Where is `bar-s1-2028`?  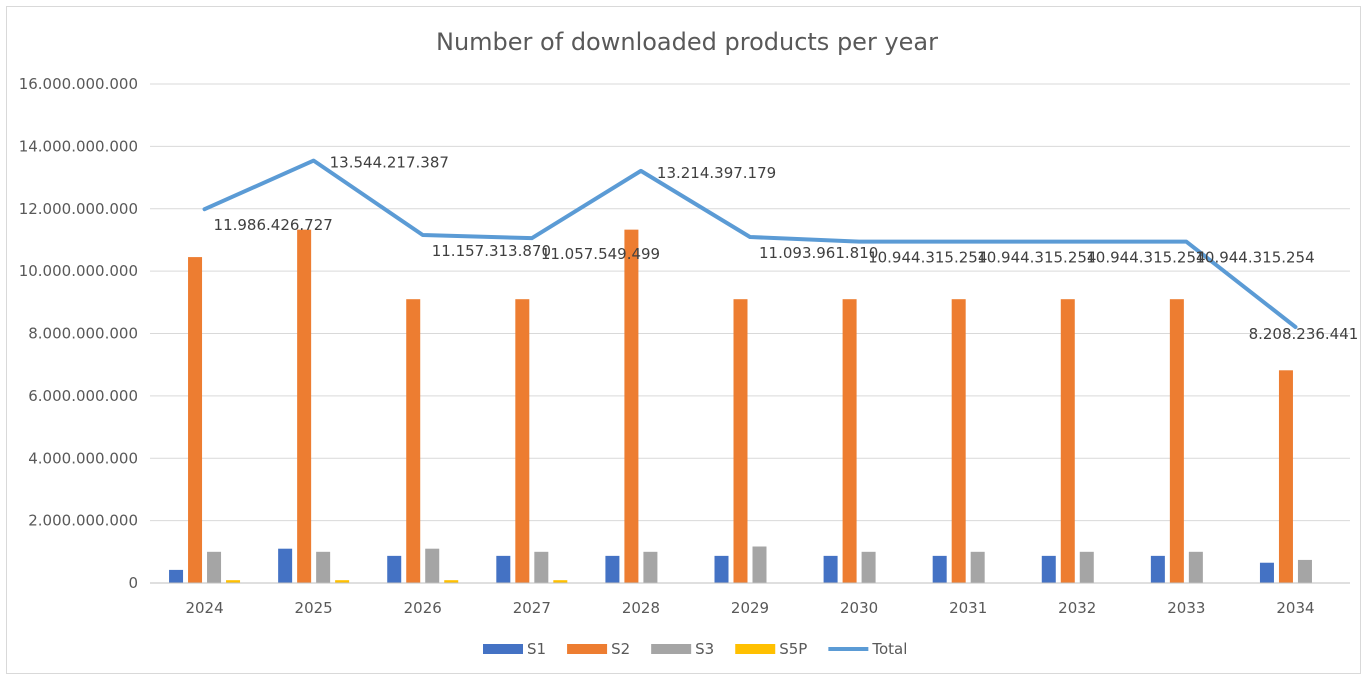 bar-s1-2028 is located at coordinates (612, 569).